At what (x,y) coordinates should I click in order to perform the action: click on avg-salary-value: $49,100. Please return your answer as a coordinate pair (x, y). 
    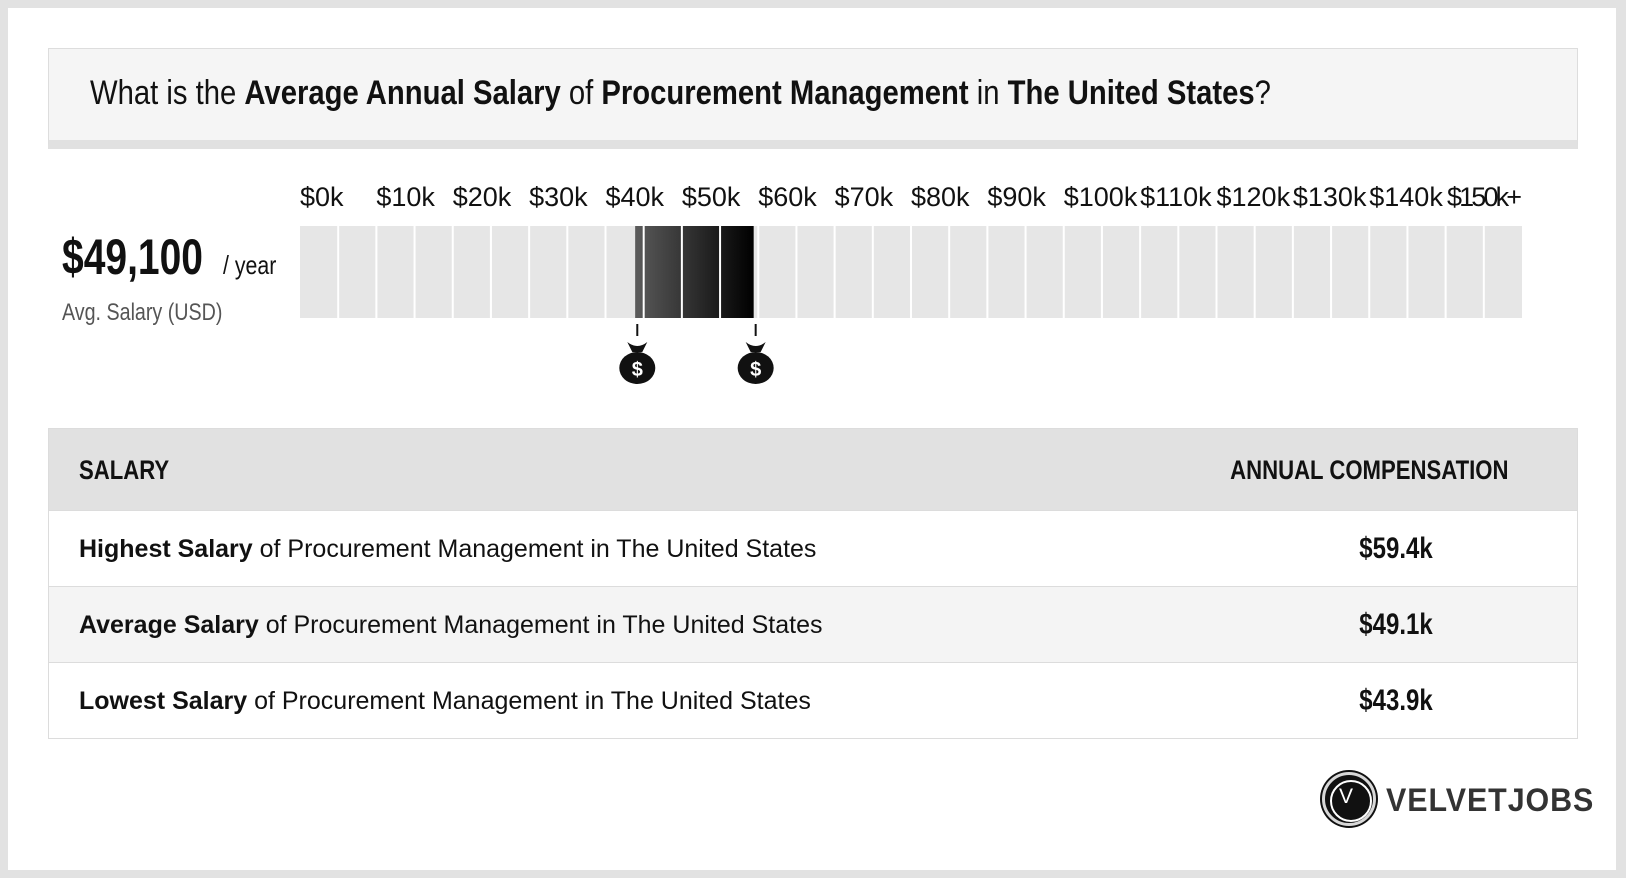
    Looking at the image, I should click on (132, 257).